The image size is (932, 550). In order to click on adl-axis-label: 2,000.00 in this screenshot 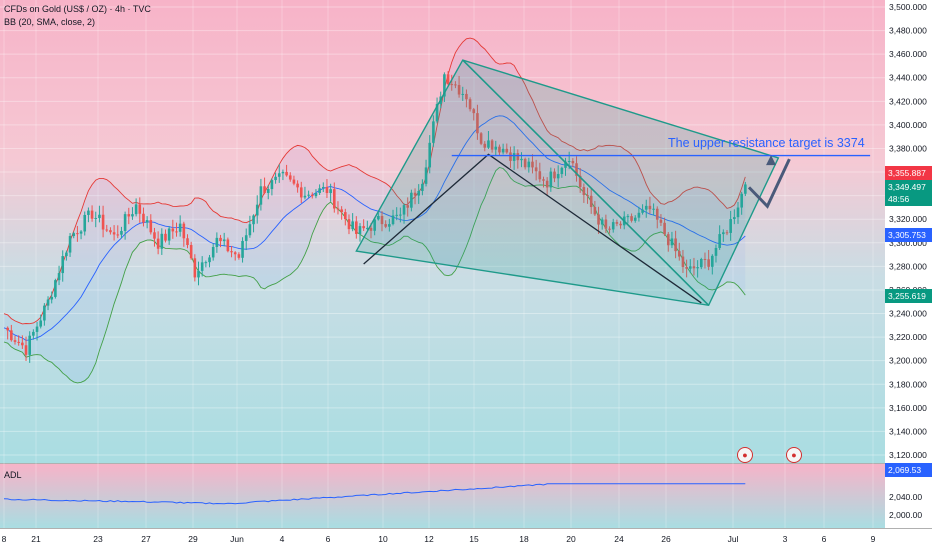, I will do `click(905, 515)`.